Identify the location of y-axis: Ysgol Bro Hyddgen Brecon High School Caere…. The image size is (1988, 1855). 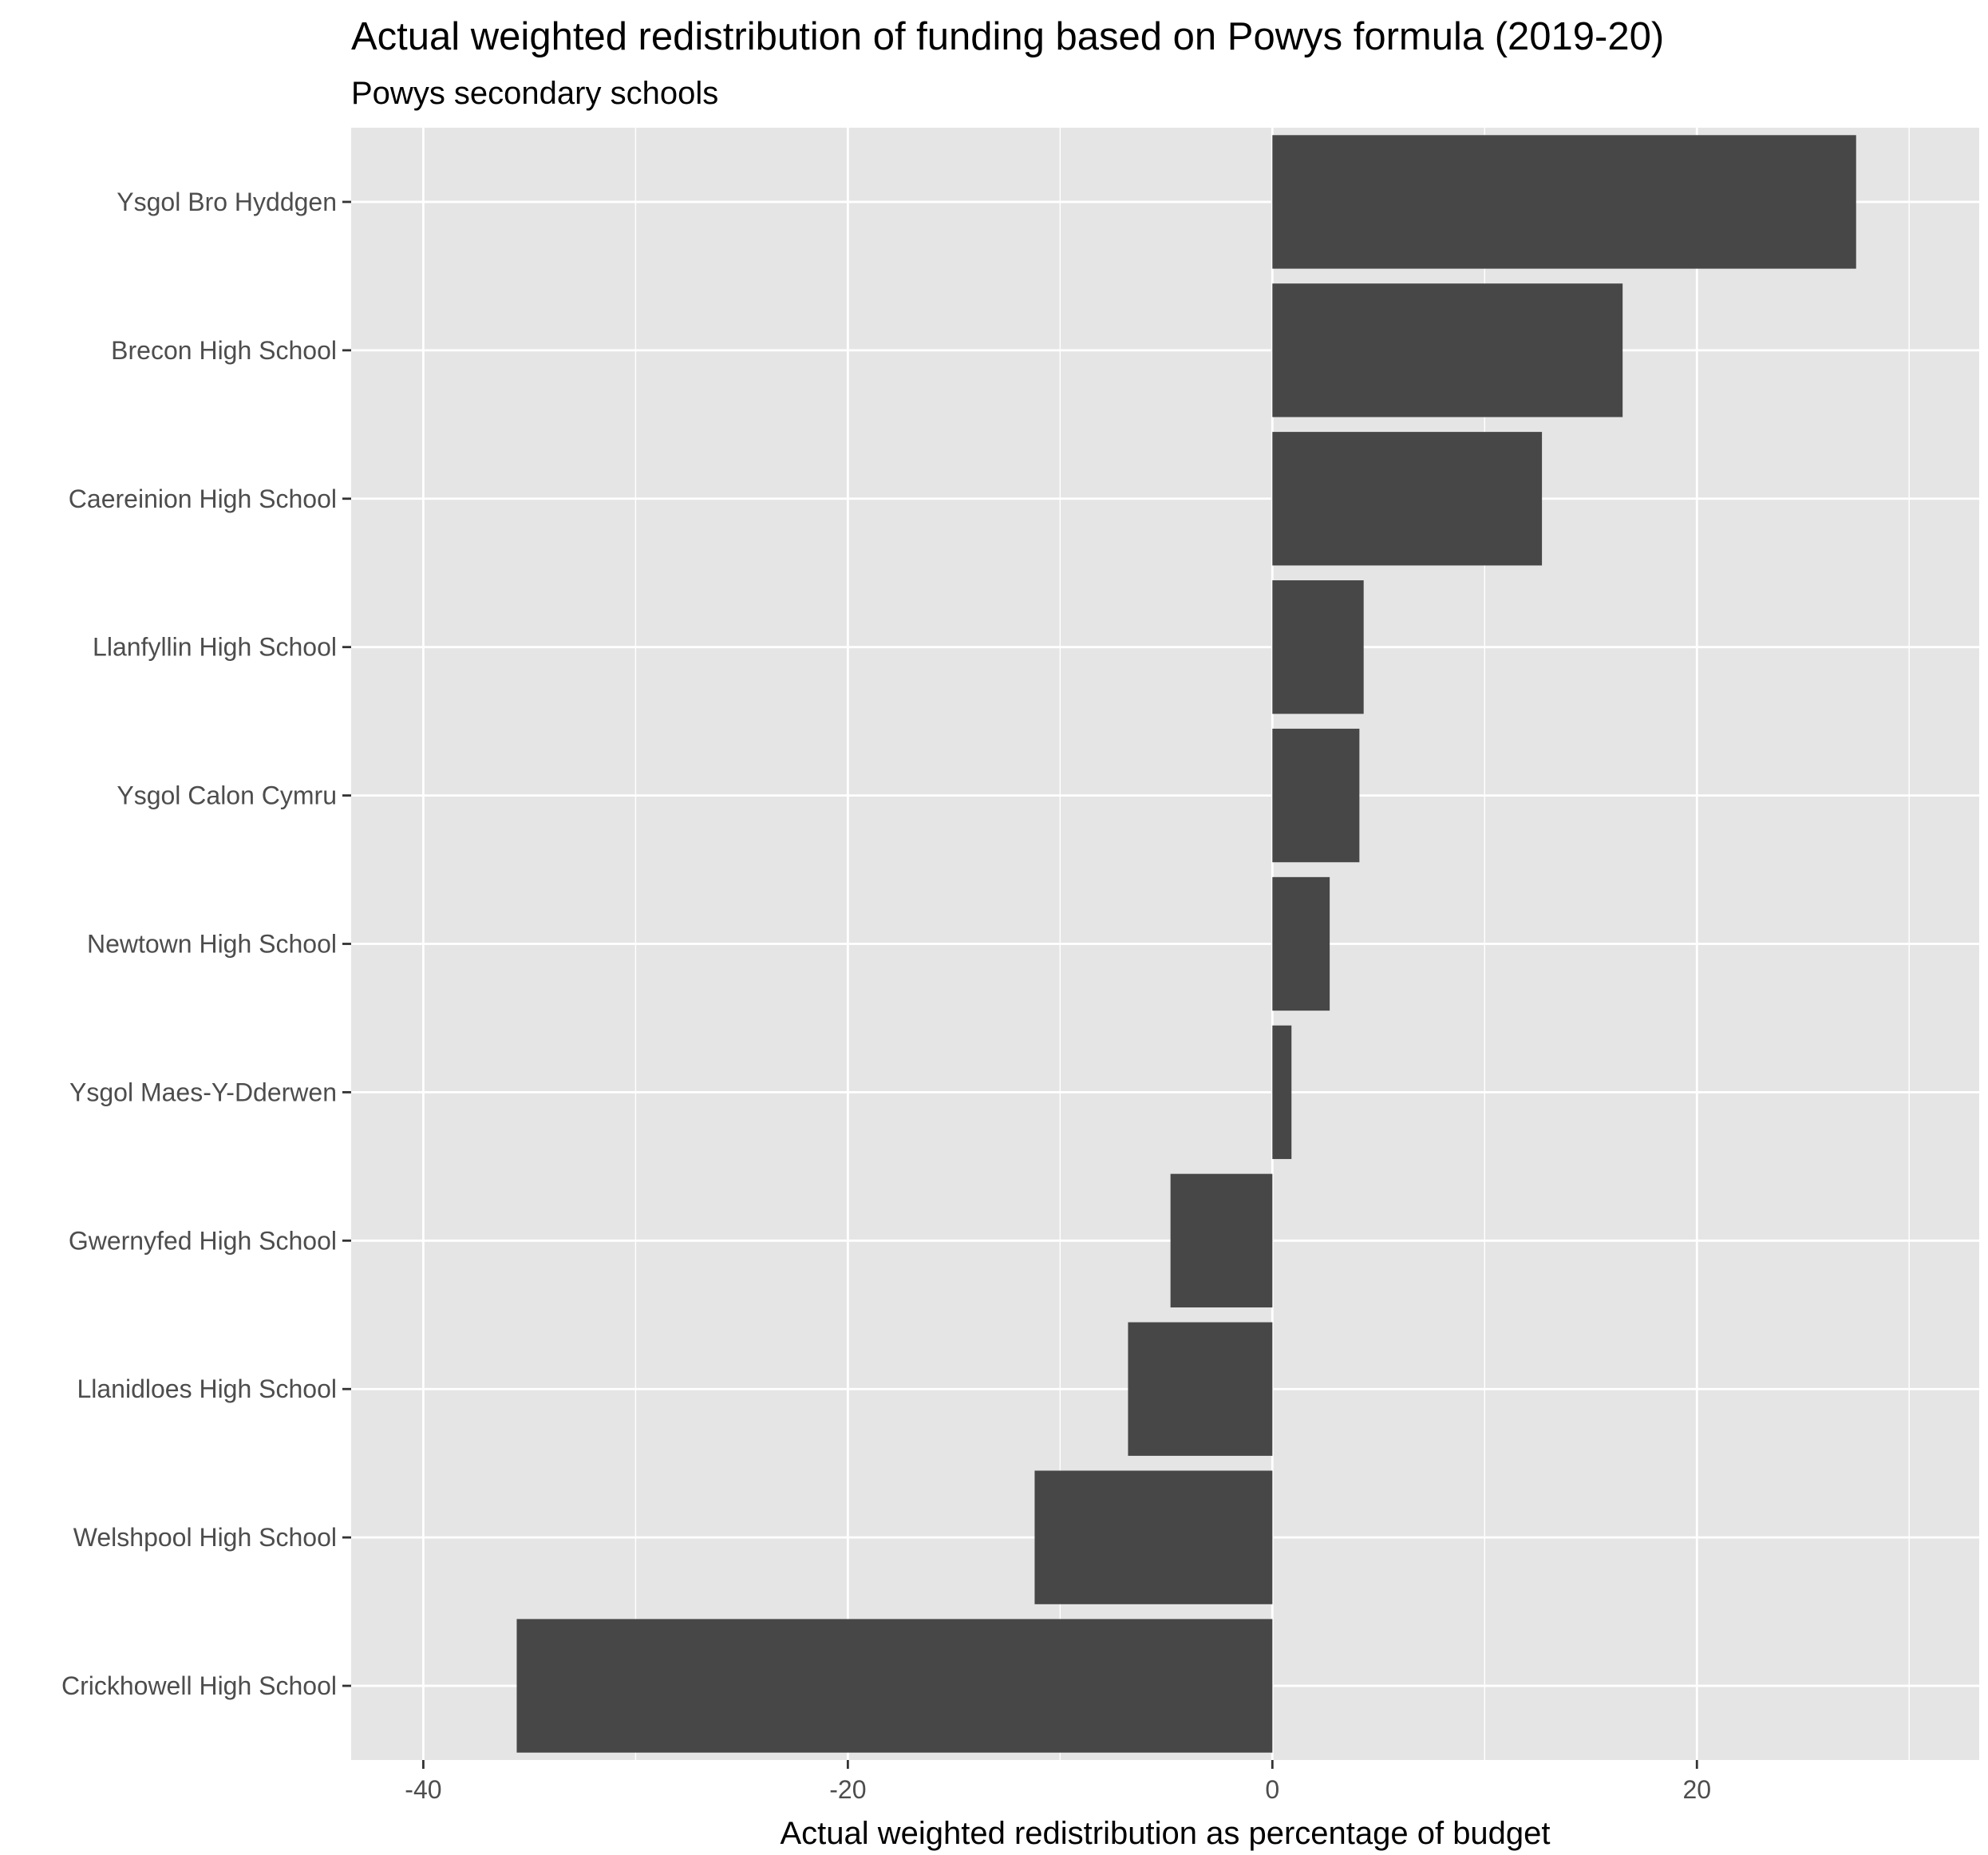
(206, 944).